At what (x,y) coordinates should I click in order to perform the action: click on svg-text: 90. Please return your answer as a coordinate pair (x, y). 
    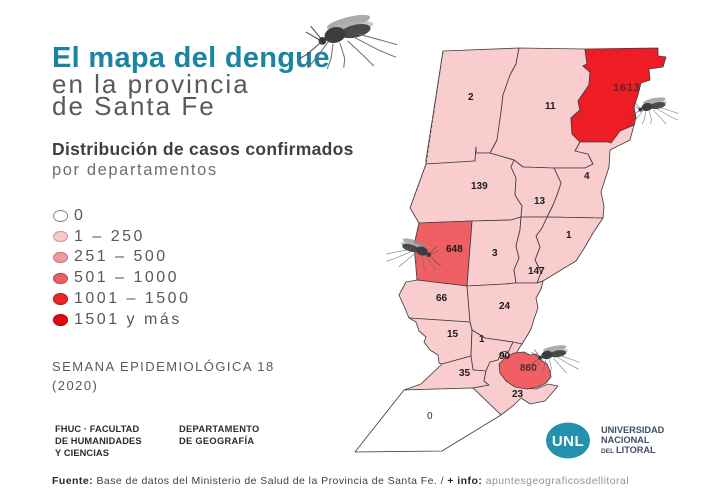
    Looking at the image, I should click on (505, 356).